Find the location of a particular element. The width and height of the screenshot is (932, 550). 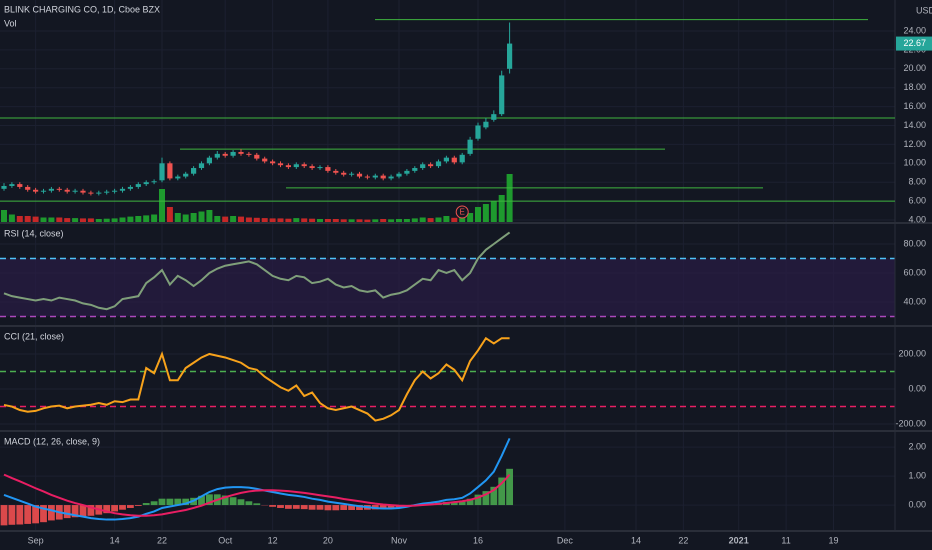

last-price: 22.67 is located at coordinates (914, 43).